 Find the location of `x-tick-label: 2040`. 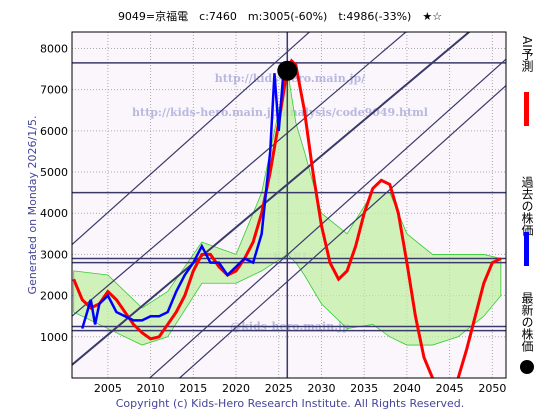

x-tick-label: 2040 is located at coordinates (407, 388).